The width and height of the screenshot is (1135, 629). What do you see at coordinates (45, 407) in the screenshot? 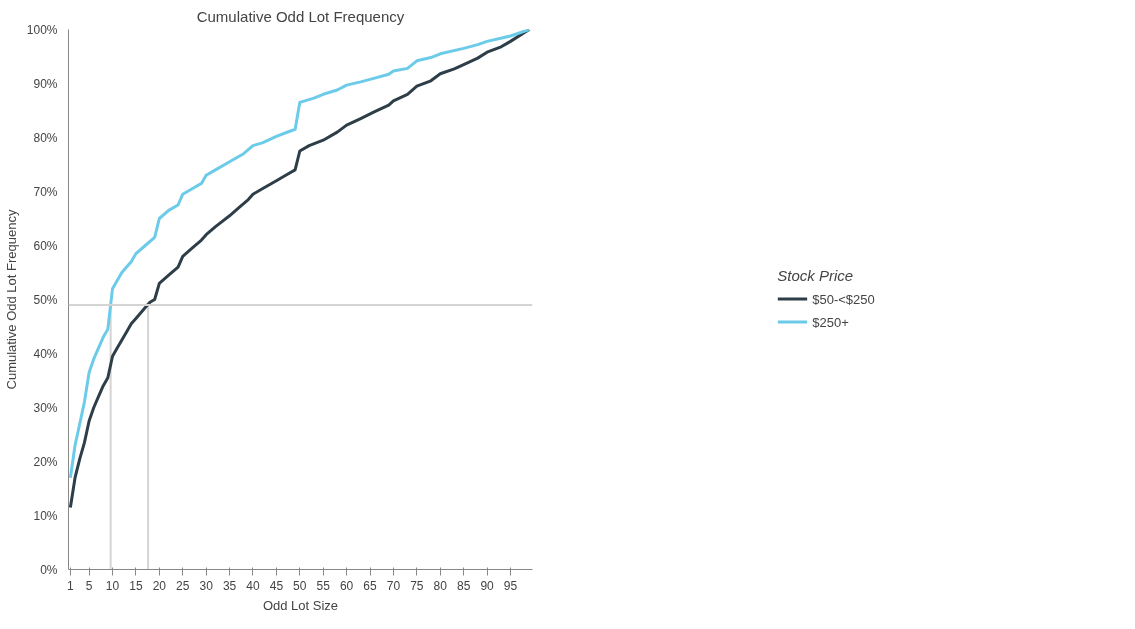
I see `y-tick-label: 30%` at bounding box center [45, 407].